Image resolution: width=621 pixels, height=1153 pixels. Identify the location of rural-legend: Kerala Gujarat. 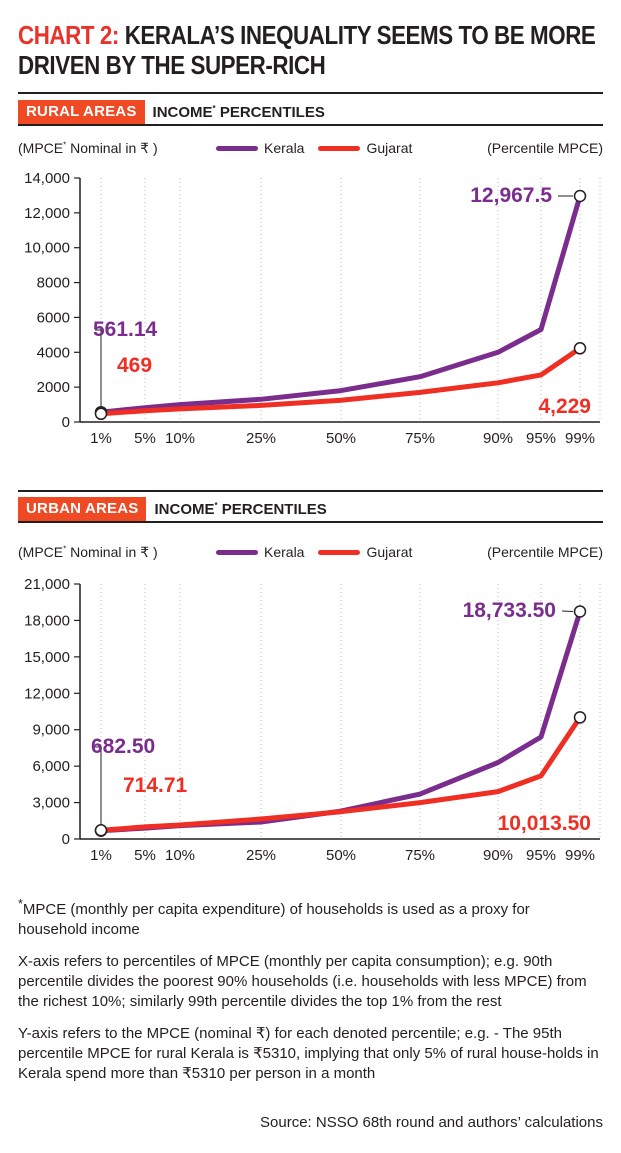
(321, 148).